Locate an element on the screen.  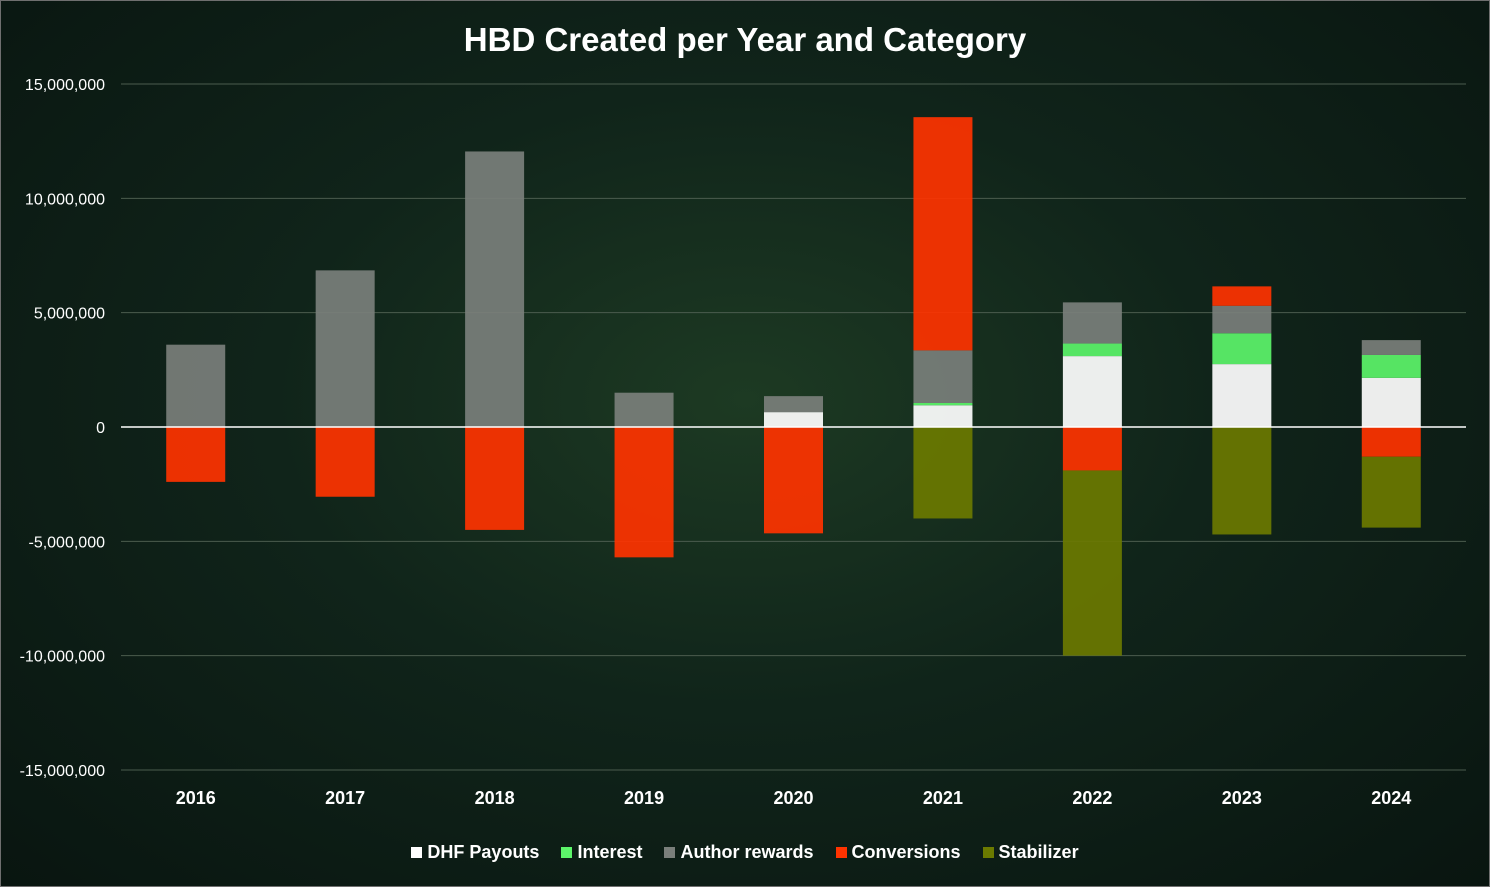
bar-conversions-2024 is located at coordinates (1391, 442).